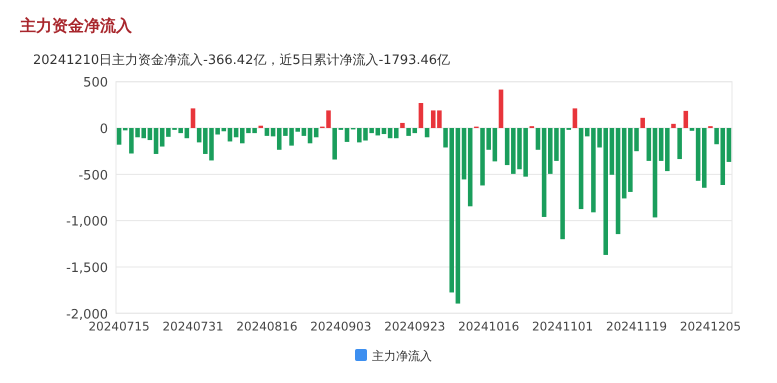 The width and height of the screenshot is (777, 383). Describe the element at coordinates (637, 326) in the screenshot. I see `xtick: 20241119` at that location.